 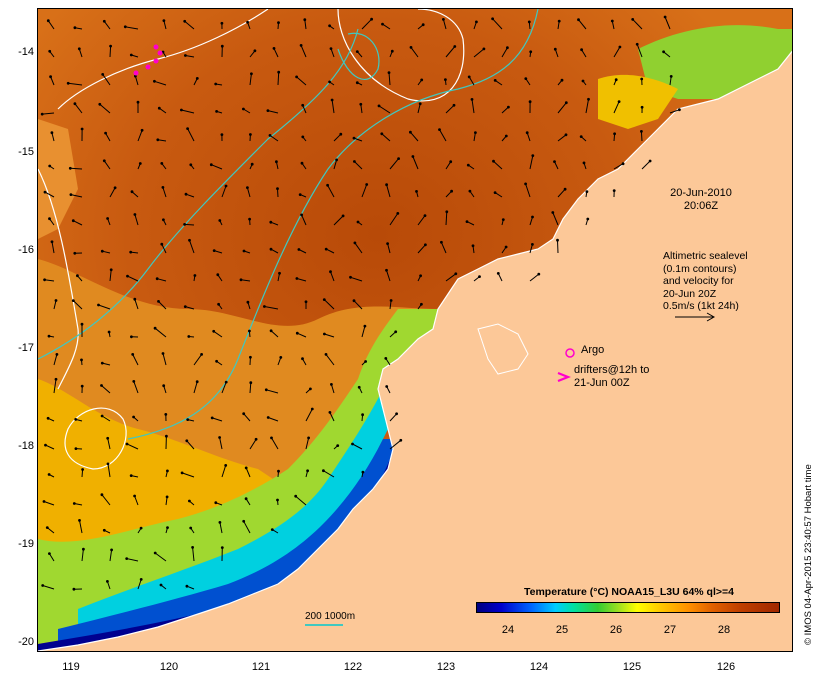 What do you see at coordinates (358, 56) in the screenshot?
I see `bathy-contour` at bounding box center [358, 56].